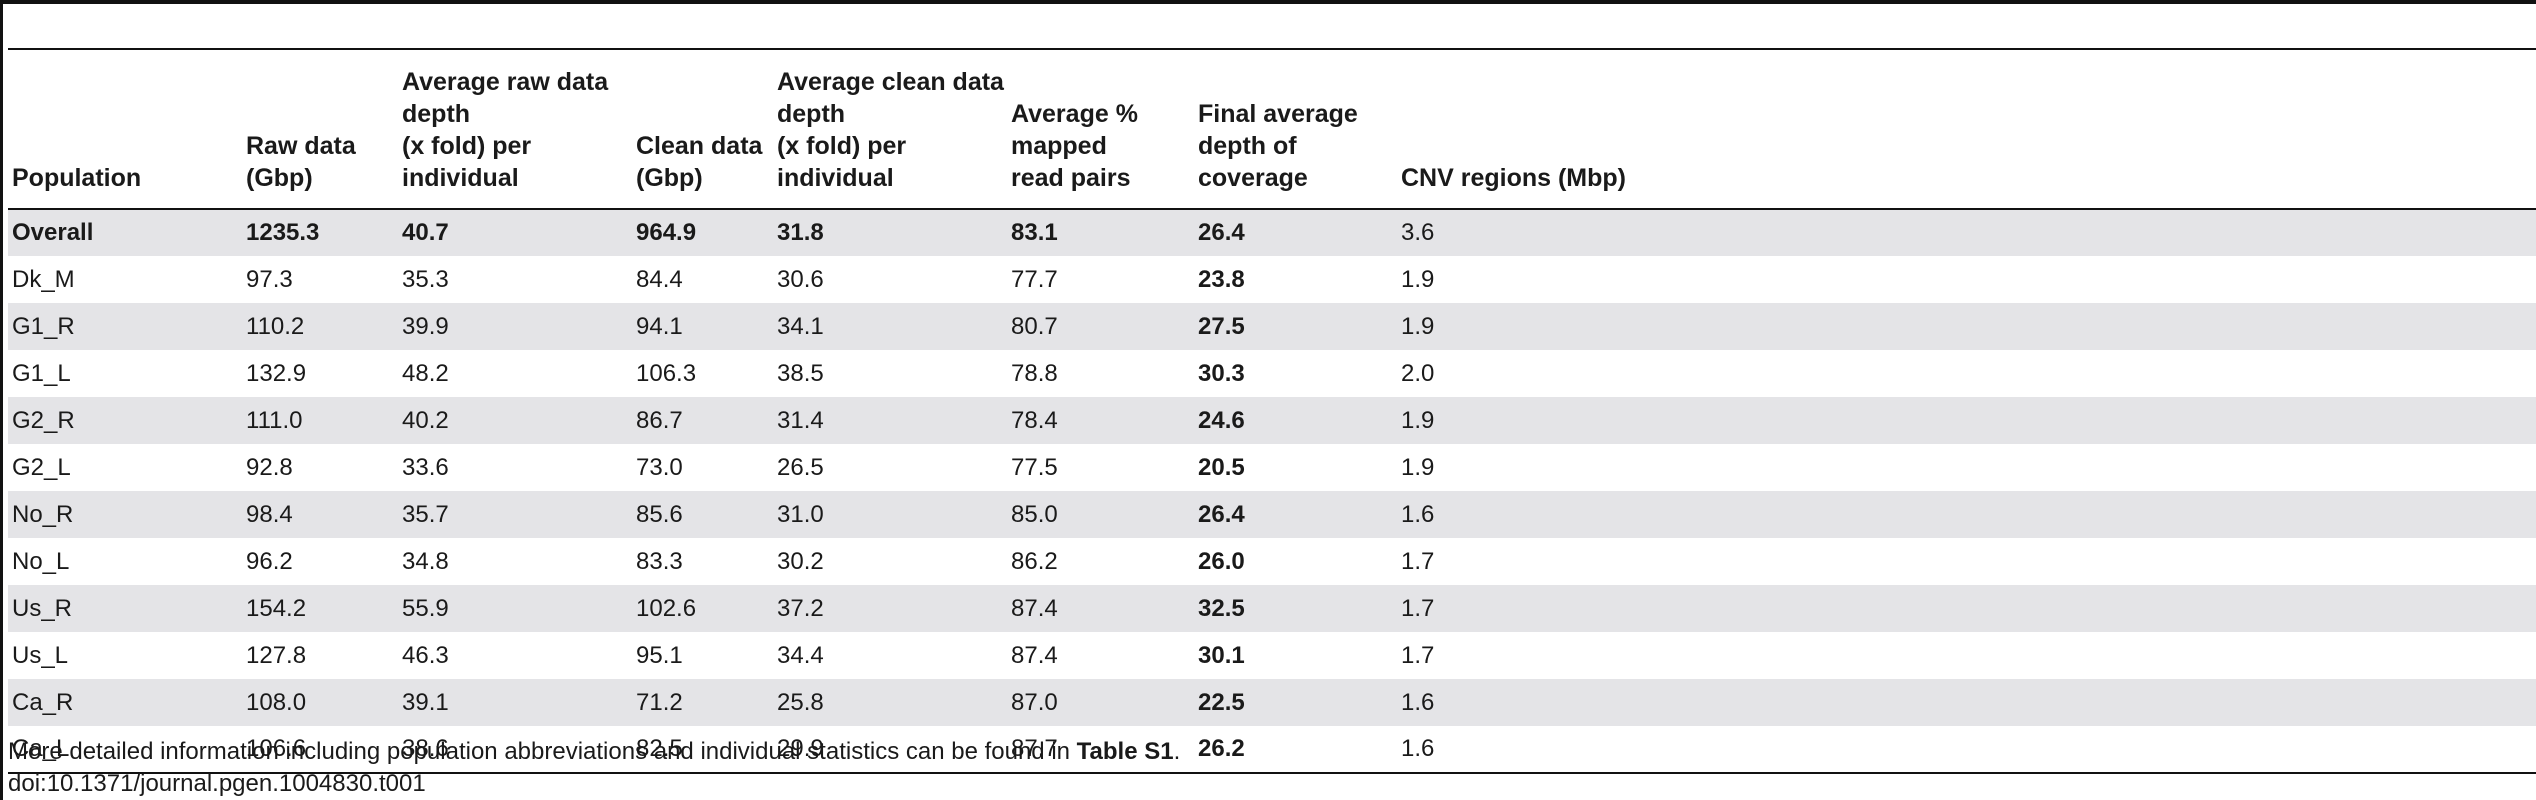 This screenshot has height=800, width=2536. What do you see at coordinates (702, 608) in the screenshot?
I see `table-cell: 102.6` at bounding box center [702, 608].